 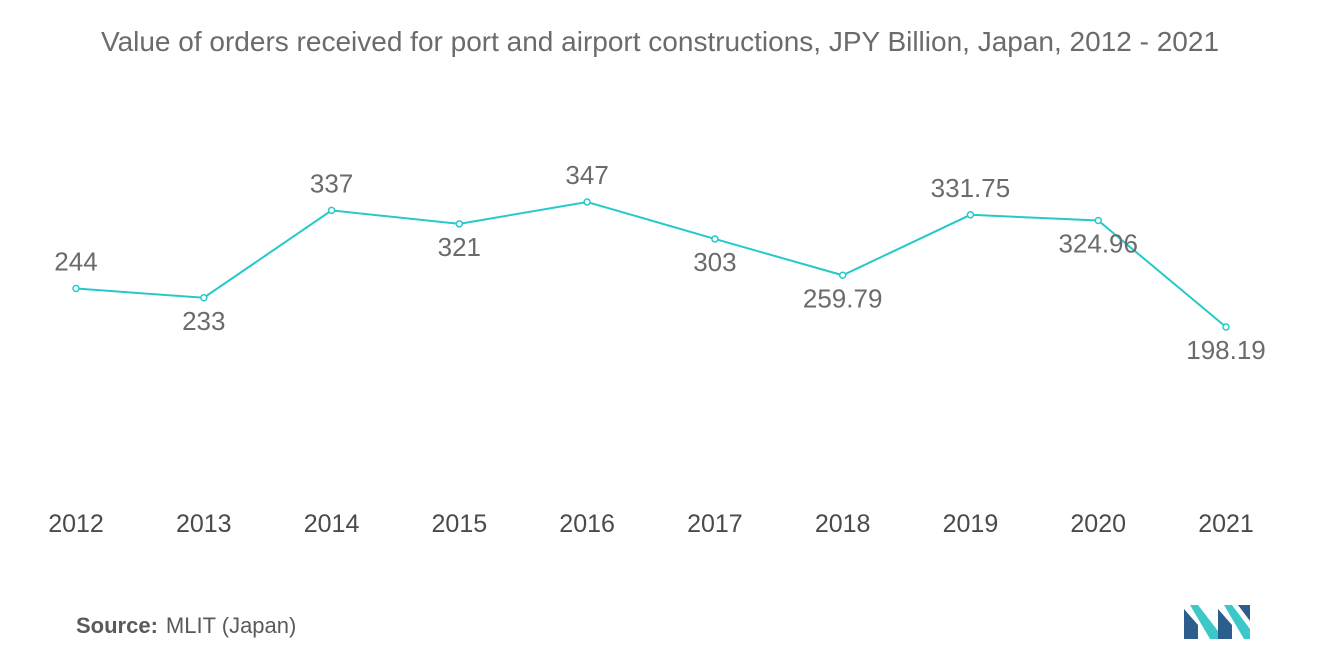 What do you see at coordinates (203, 321) in the screenshot?
I see `data-label-2013: 233` at bounding box center [203, 321].